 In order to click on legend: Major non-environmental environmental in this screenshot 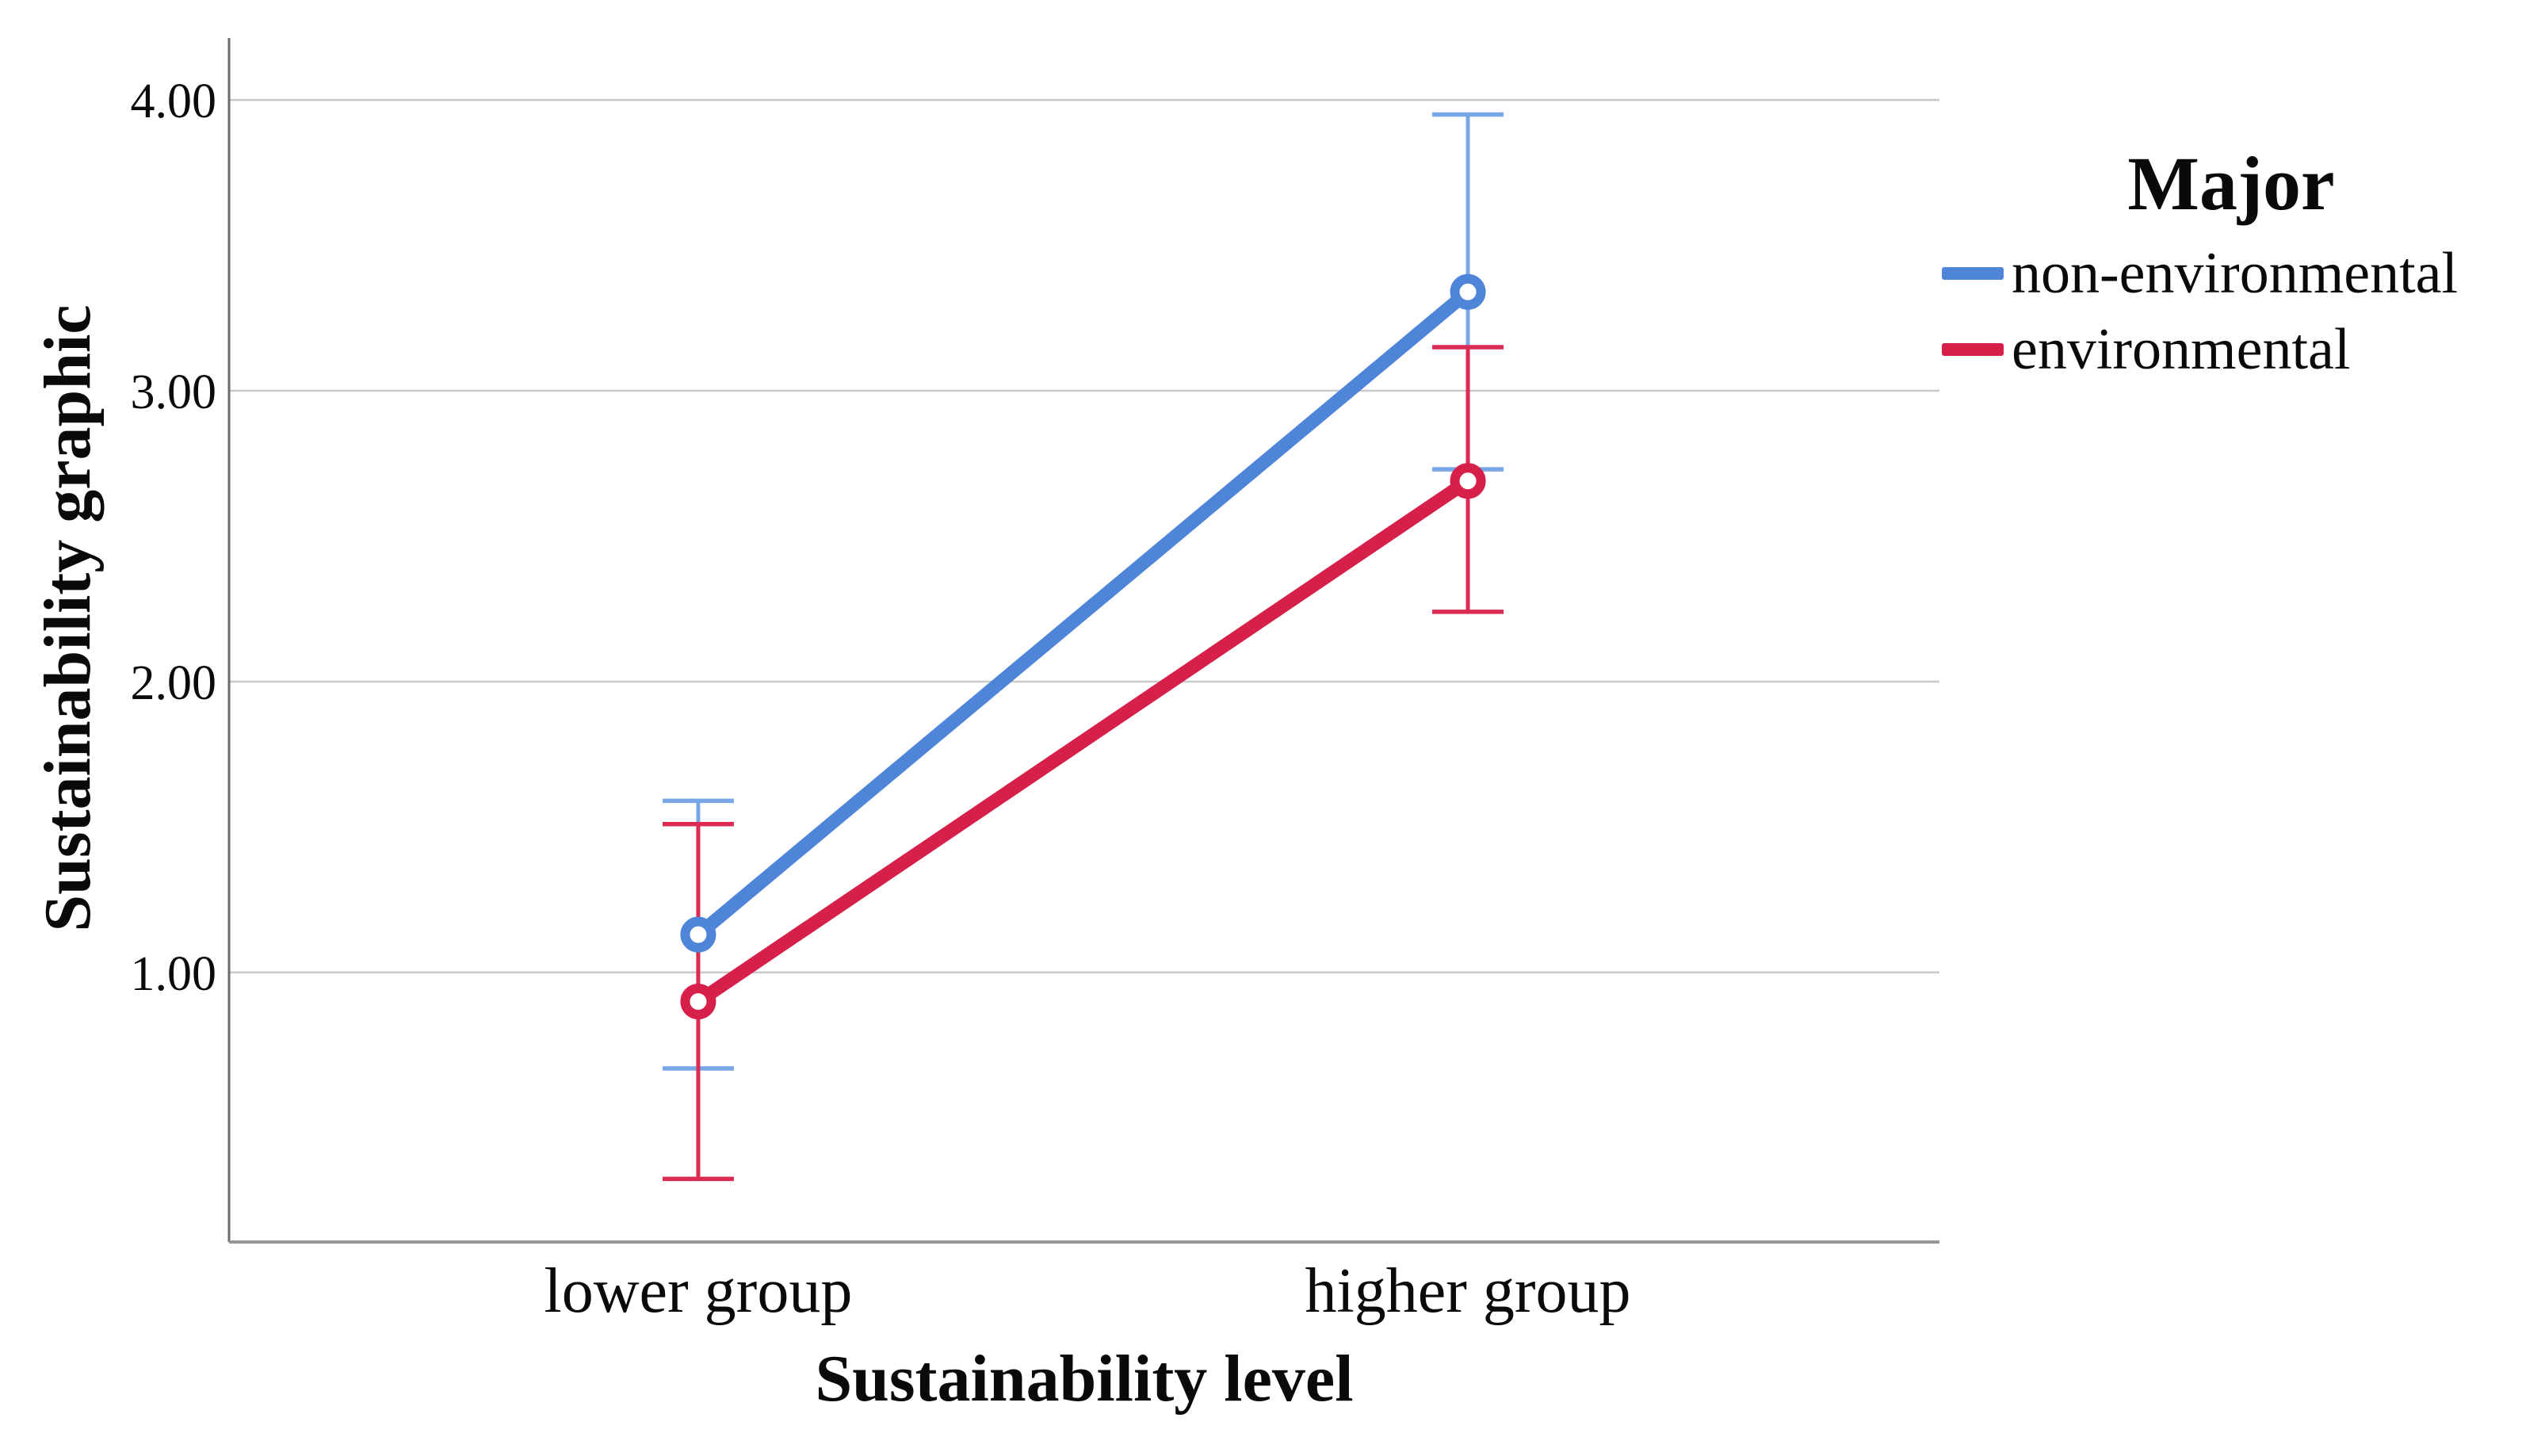, I will do `click(2231, 267)`.